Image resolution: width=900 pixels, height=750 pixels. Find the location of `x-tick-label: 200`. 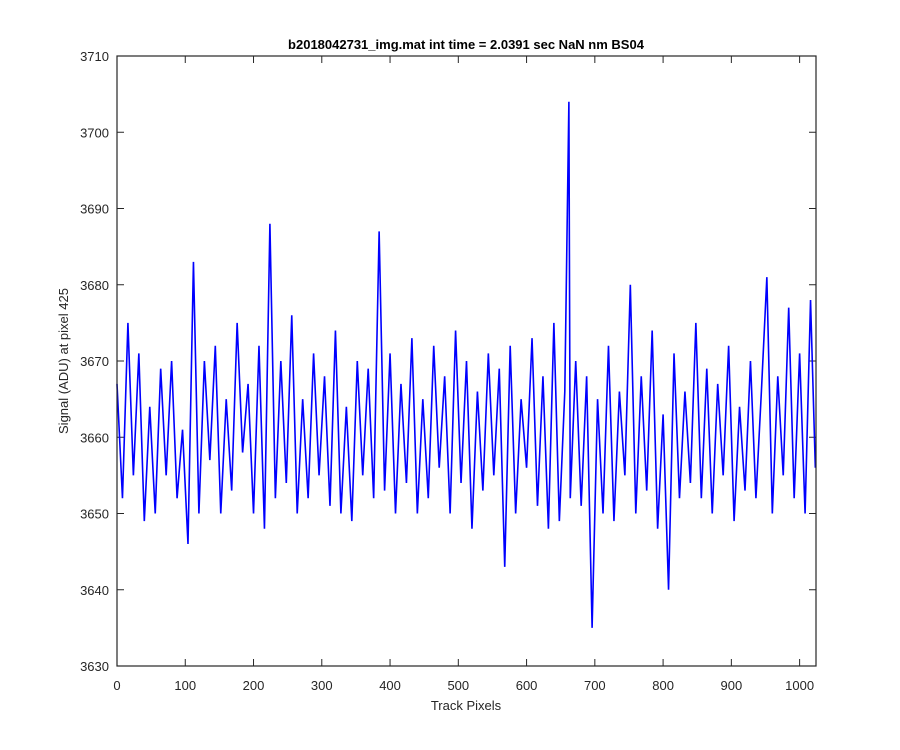

x-tick-label: 200 is located at coordinates (254, 685).